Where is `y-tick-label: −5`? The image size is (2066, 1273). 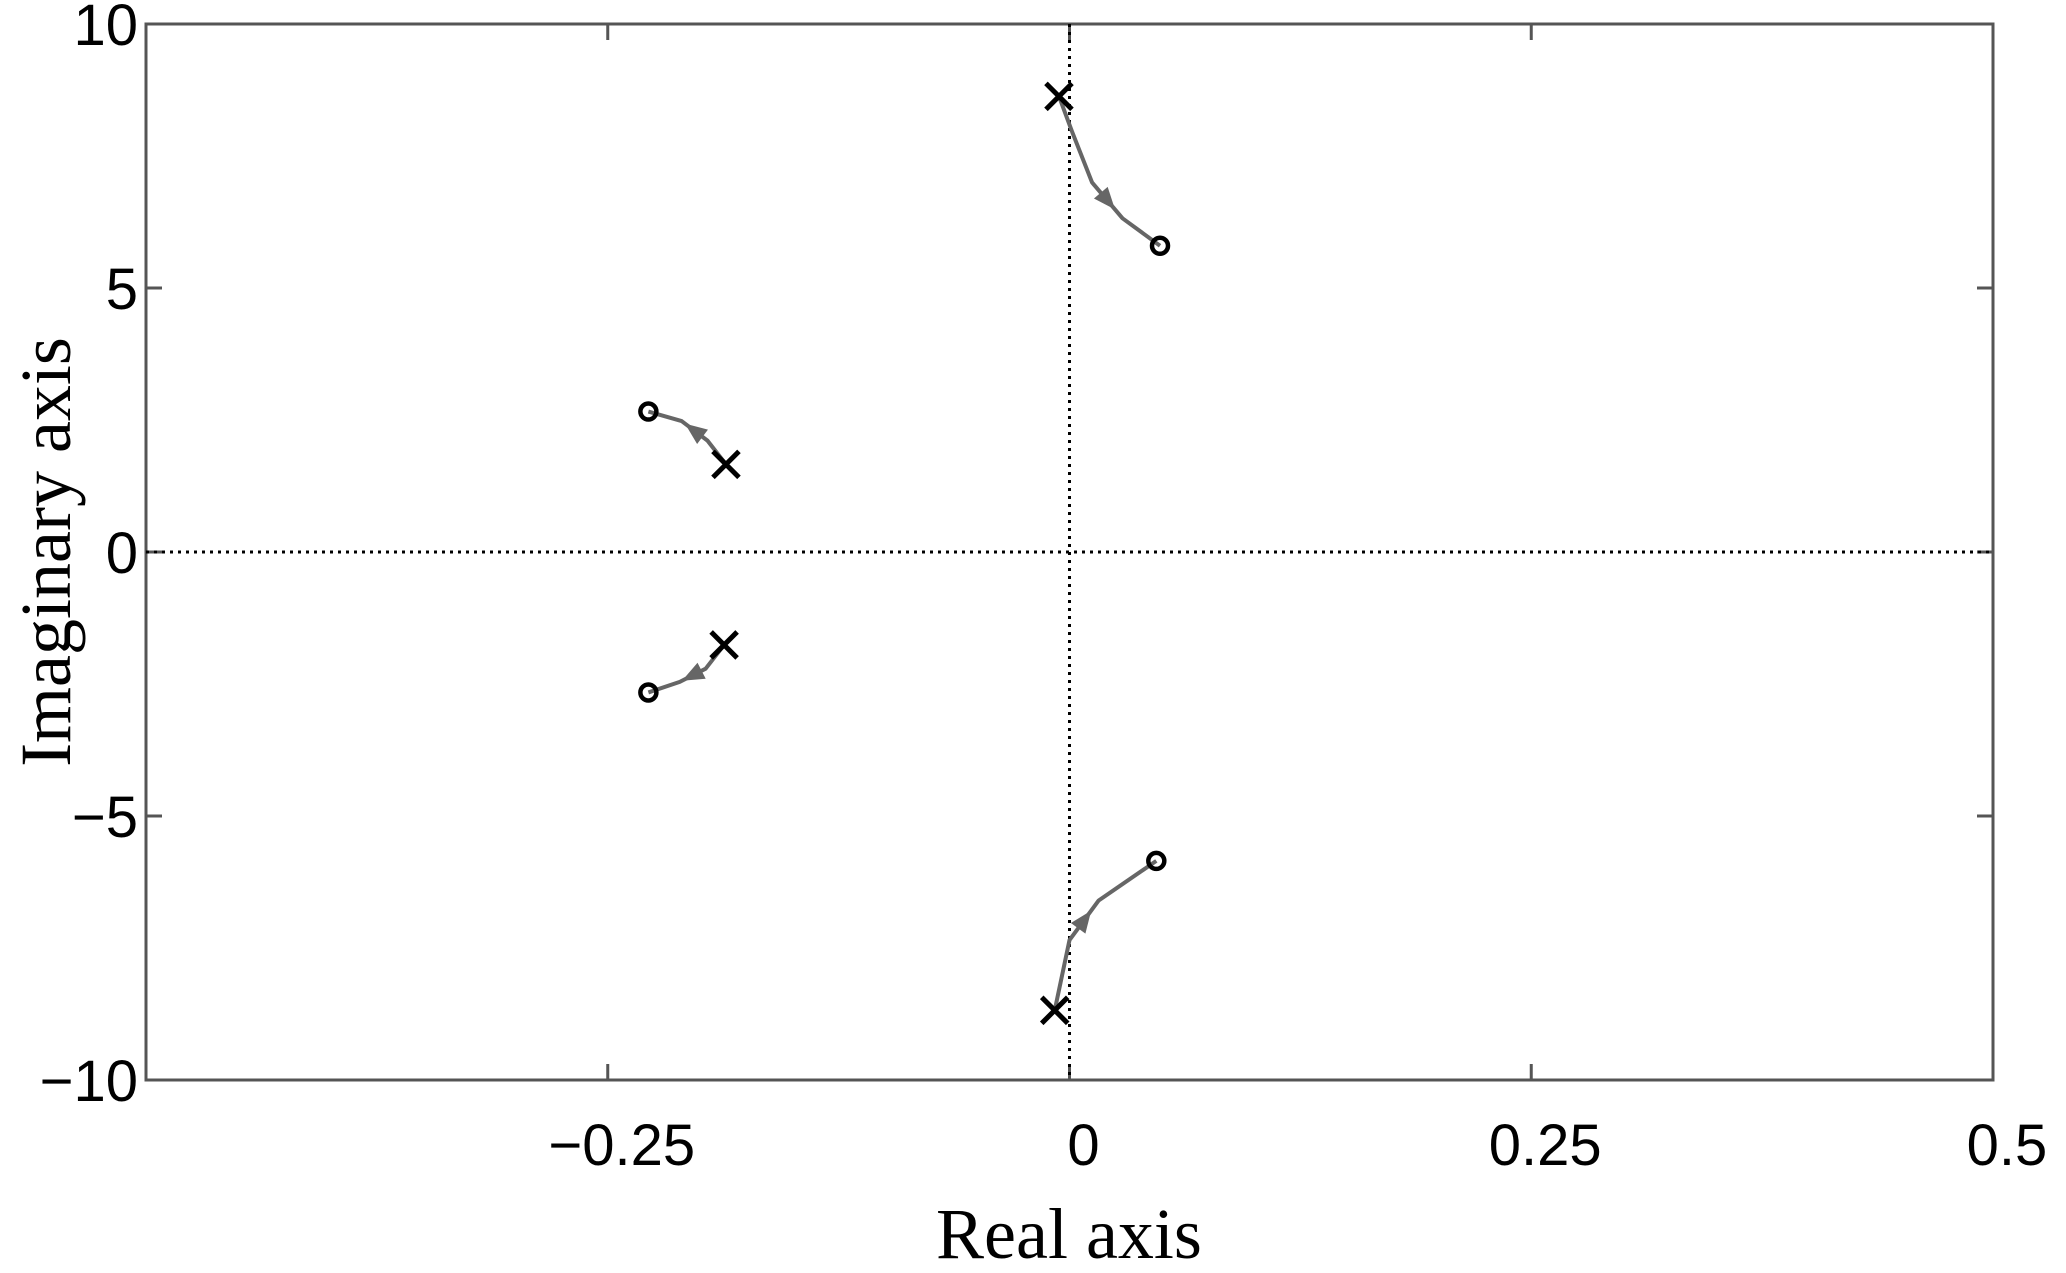
y-tick-label: −5 is located at coordinates (105, 817).